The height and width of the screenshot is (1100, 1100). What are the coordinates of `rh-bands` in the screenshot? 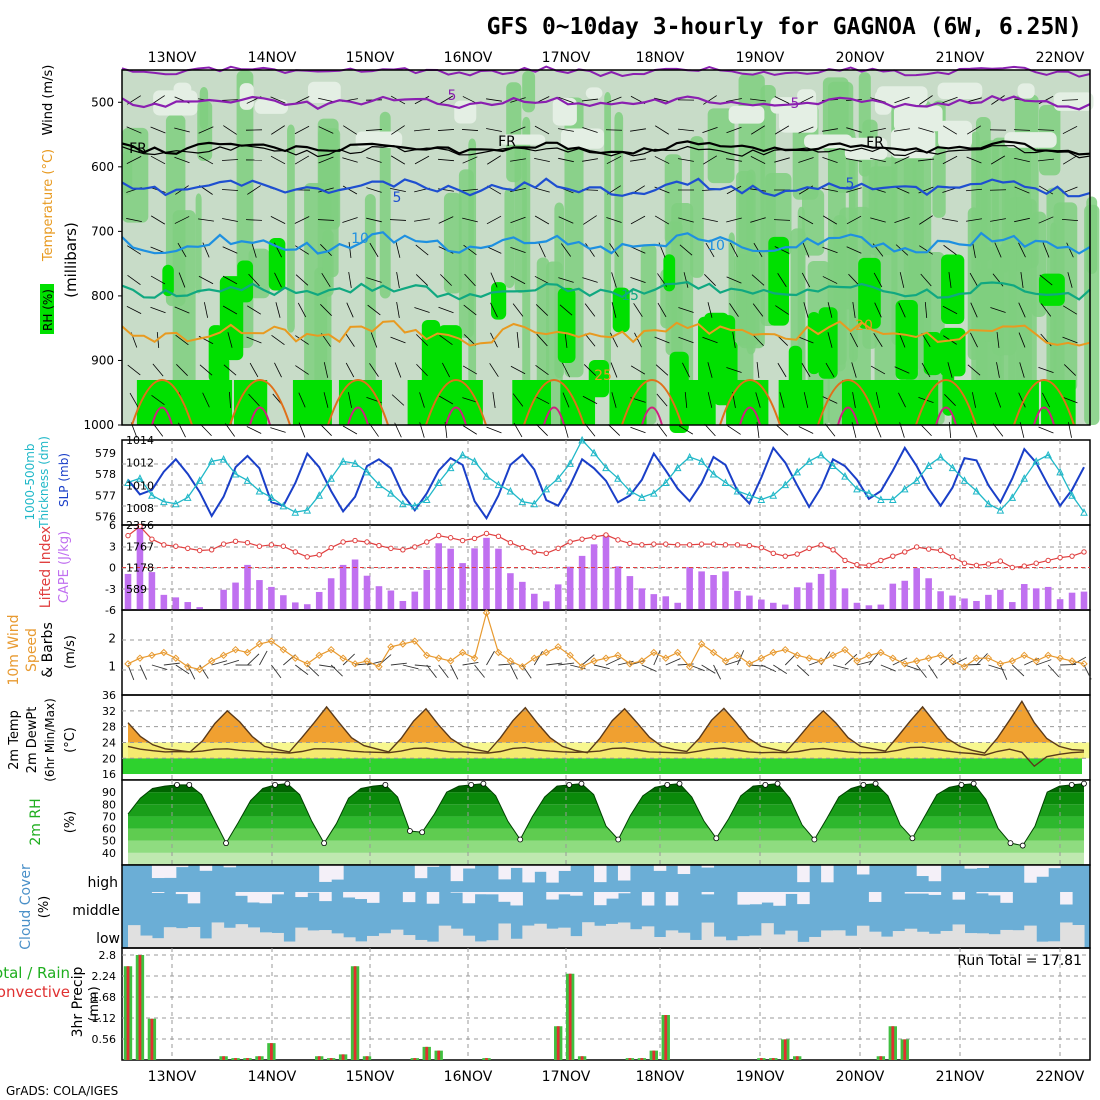 It's located at (606, 824).